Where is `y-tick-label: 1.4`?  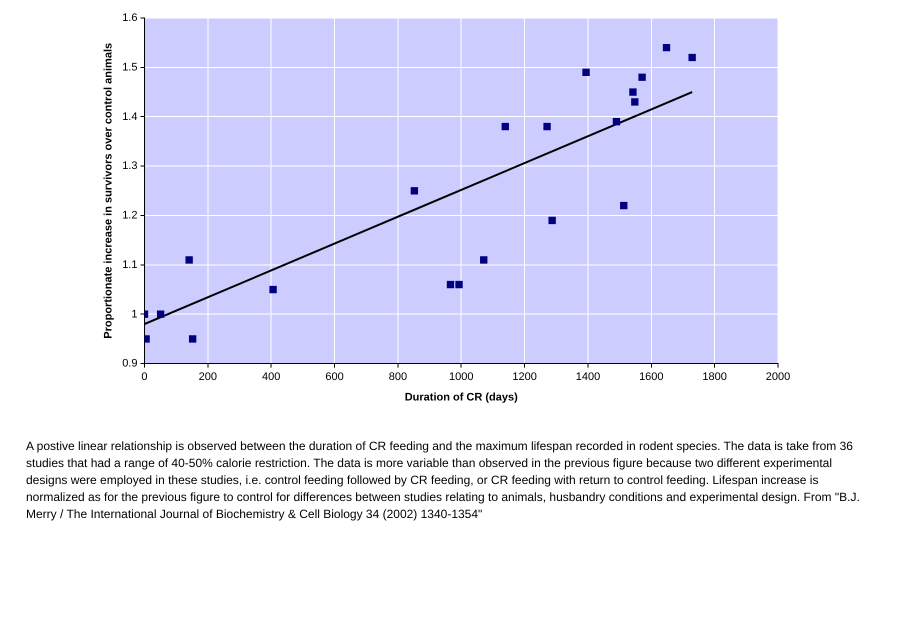 y-tick-label: 1.4 is located at coordinates (130, 116).